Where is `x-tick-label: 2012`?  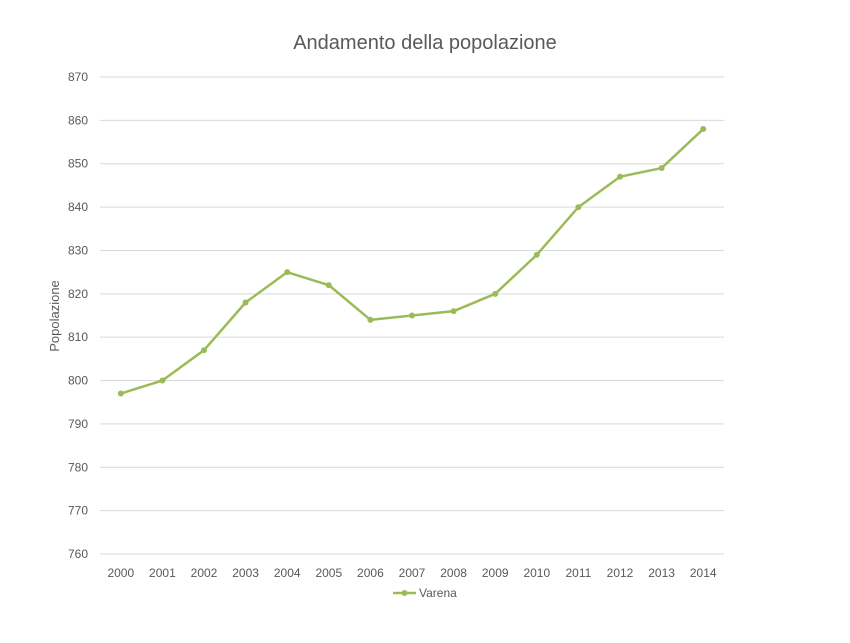 x-tick-label: 2012 is located at coordinates (620, 573).